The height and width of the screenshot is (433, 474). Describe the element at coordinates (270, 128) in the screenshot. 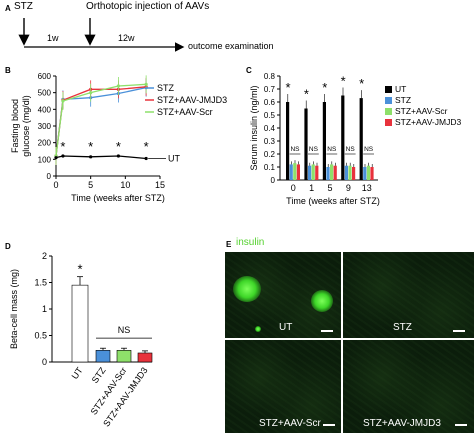

I see `y-tick-label: 0.4` at that location.